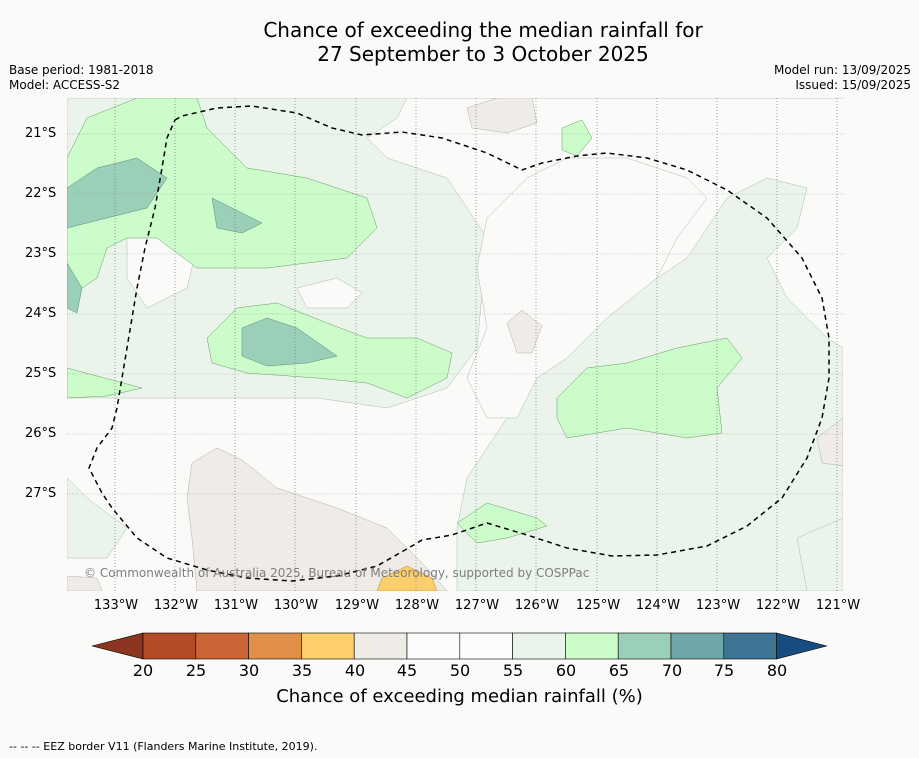 This screenshot has height=758, width=919. Describe the element at coordinates (672, 670) in the screenshot. I see `colorbar-tick: 70` at that location.